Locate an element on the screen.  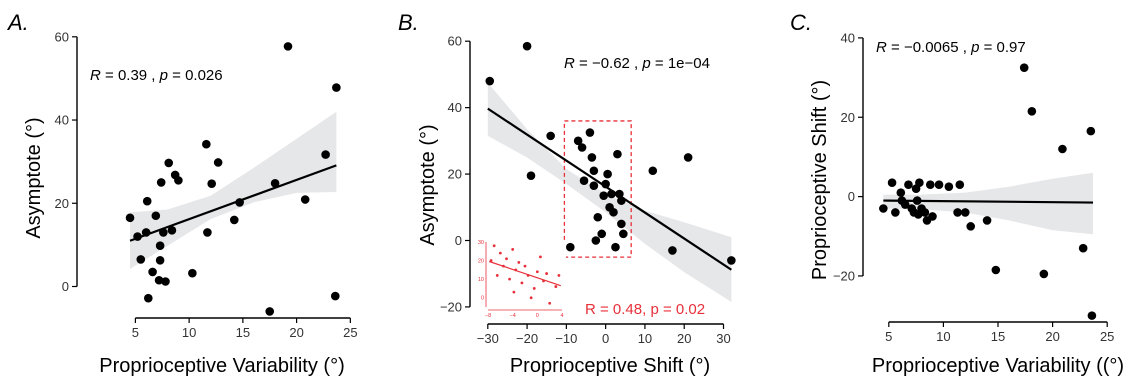
x-tick-label: −20 is located at coordinates (527, 338).